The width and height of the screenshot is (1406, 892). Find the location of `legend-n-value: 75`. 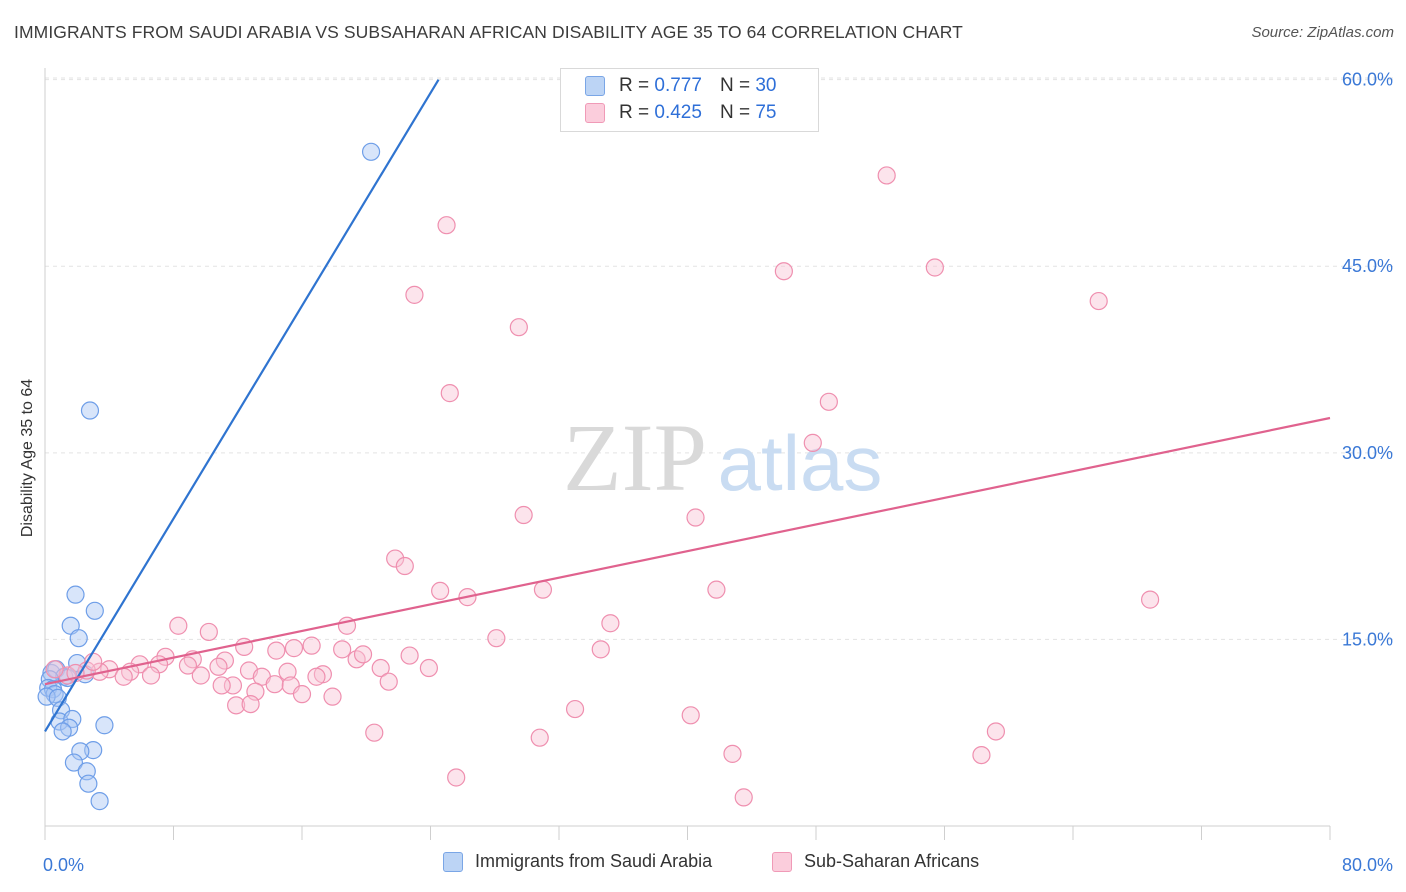

legend-n-value: 75 is located at coordinates (766, 112).